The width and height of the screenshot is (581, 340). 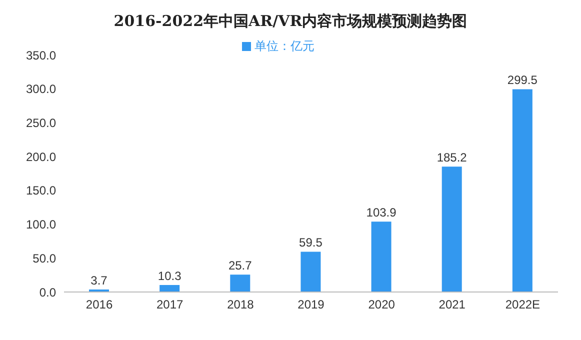 I want to click on data-label: 185.2, so click(x=452, y=157).